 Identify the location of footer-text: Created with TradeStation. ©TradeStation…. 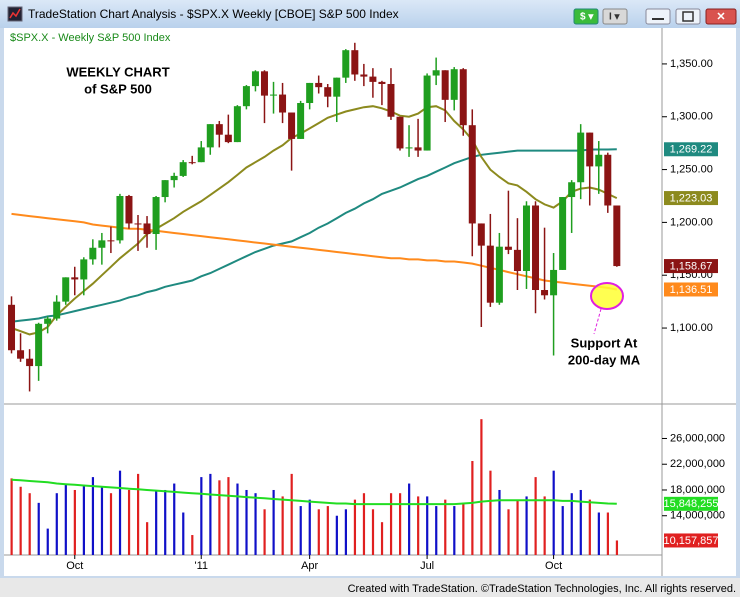
(542, 589).